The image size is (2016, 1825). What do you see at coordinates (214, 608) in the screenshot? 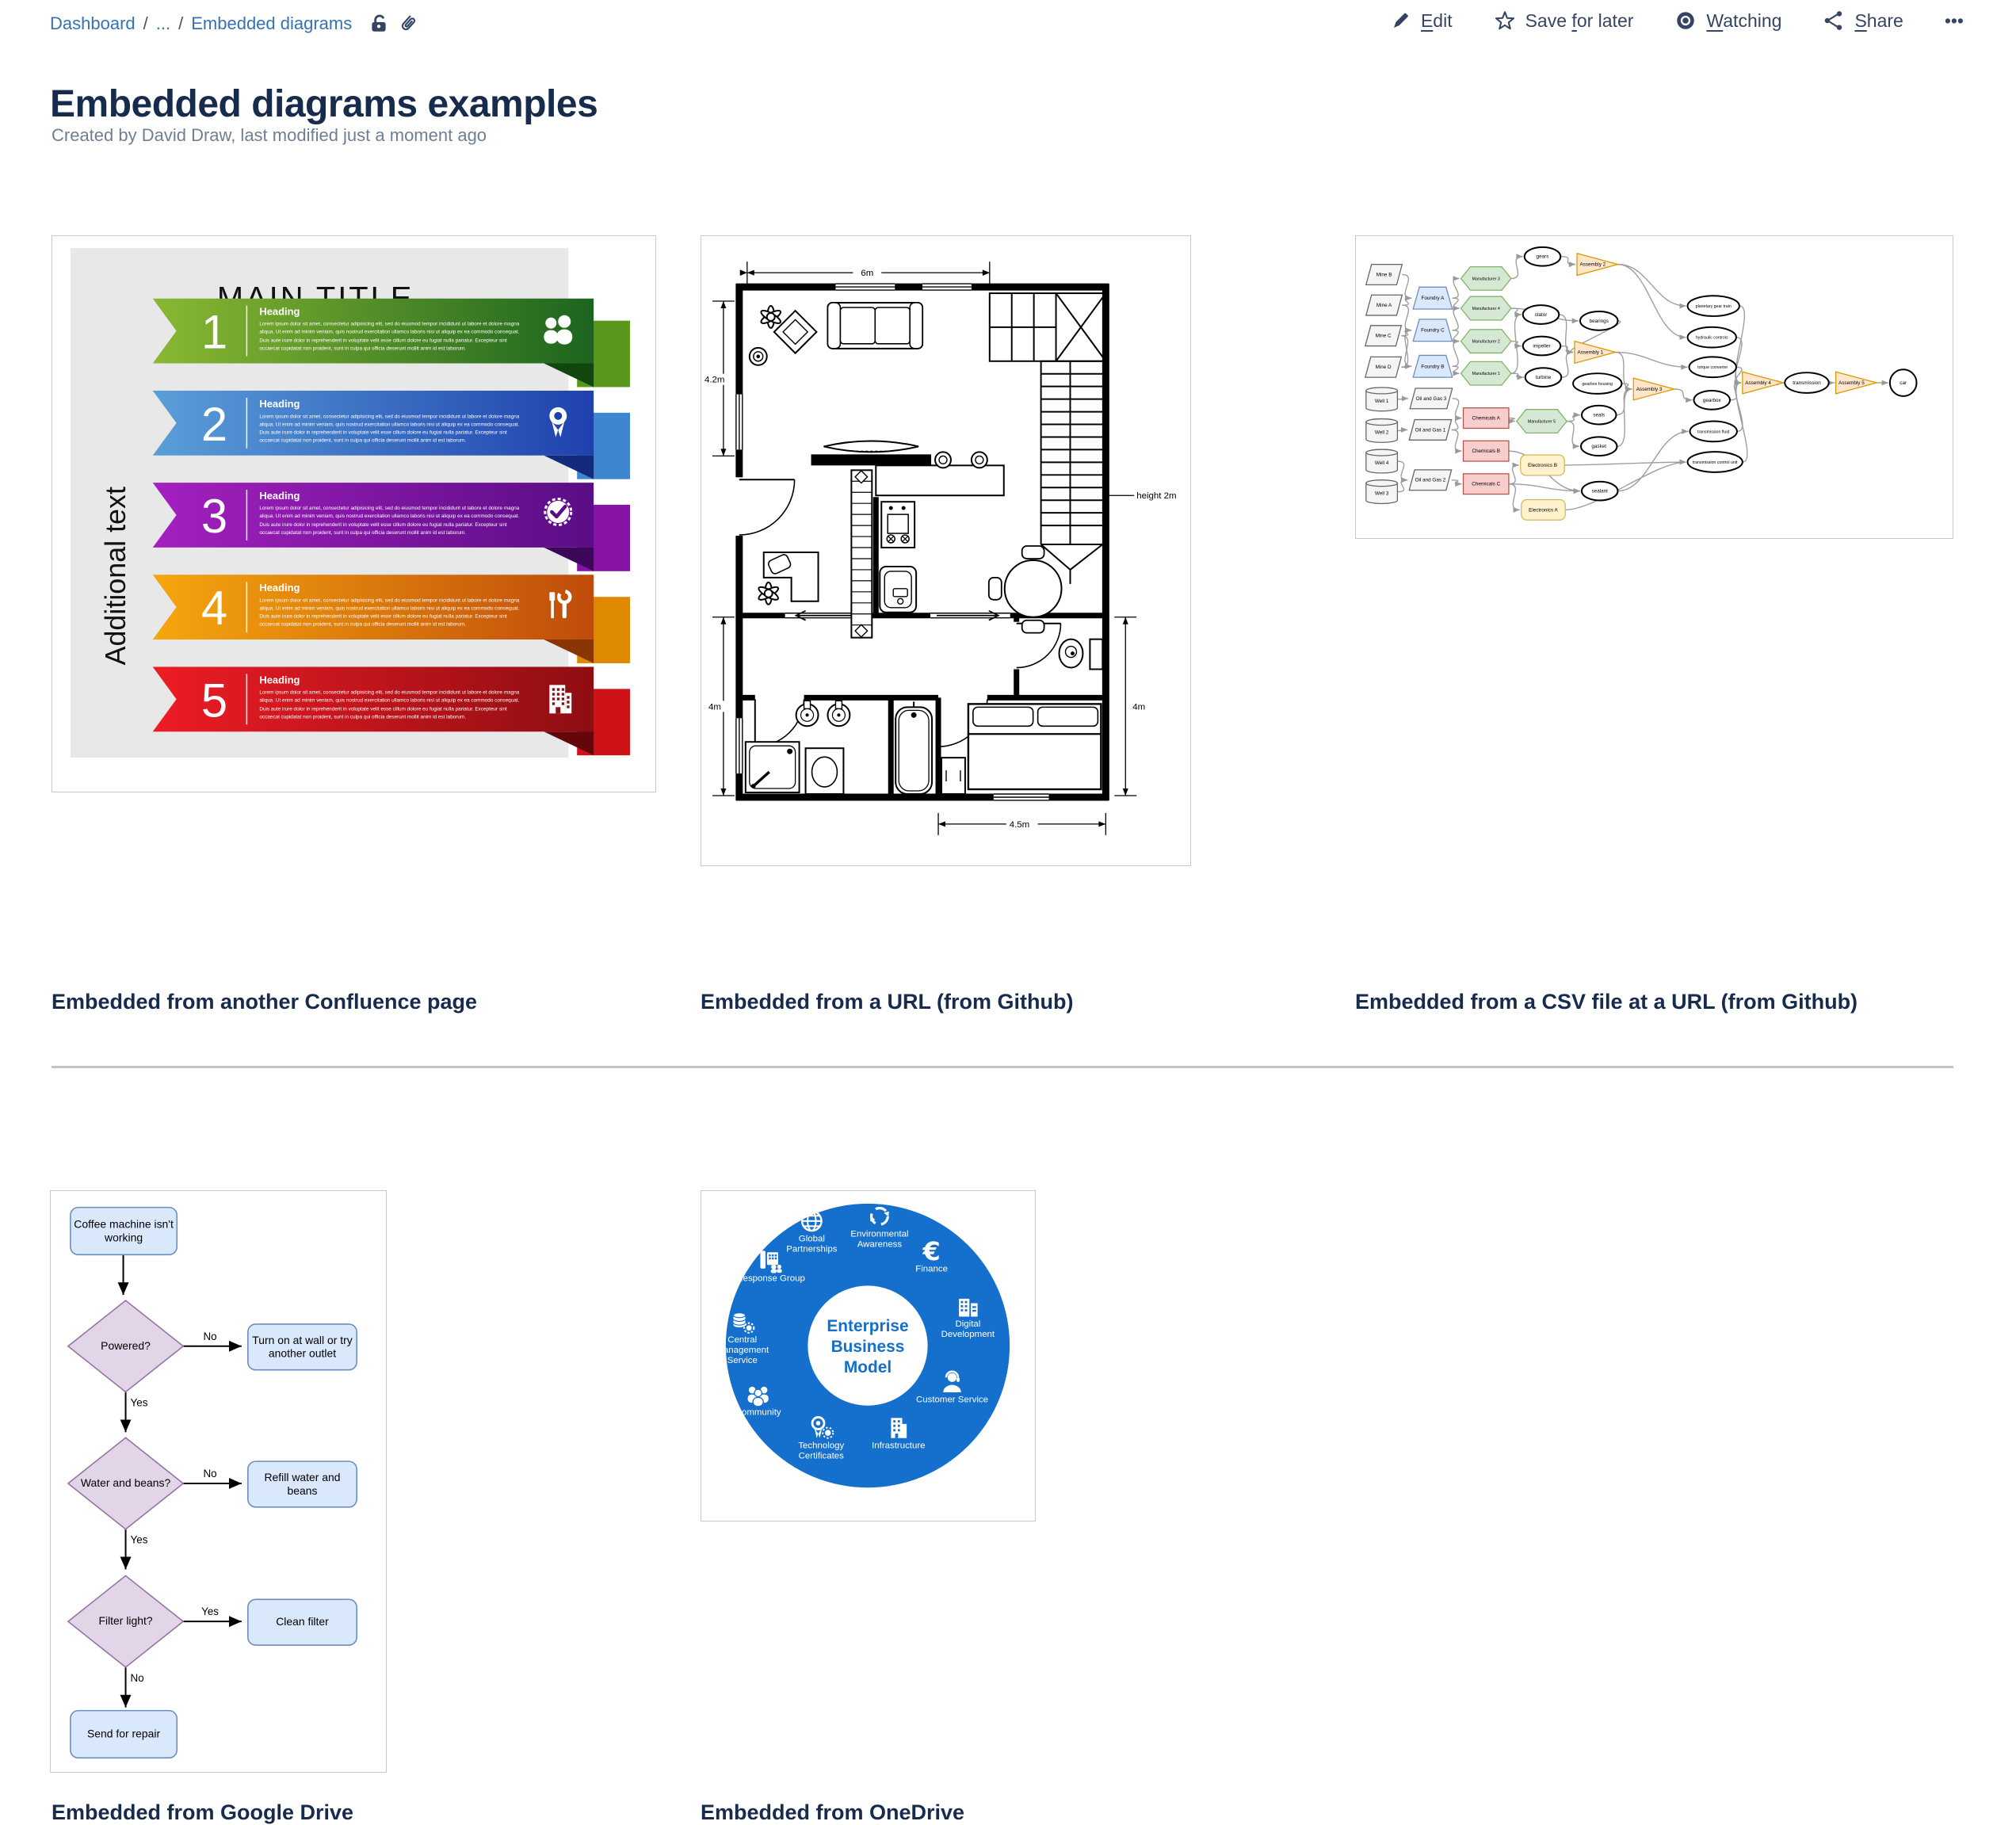
I see `ribbon-number: 4` at bounding box center [214, 608].